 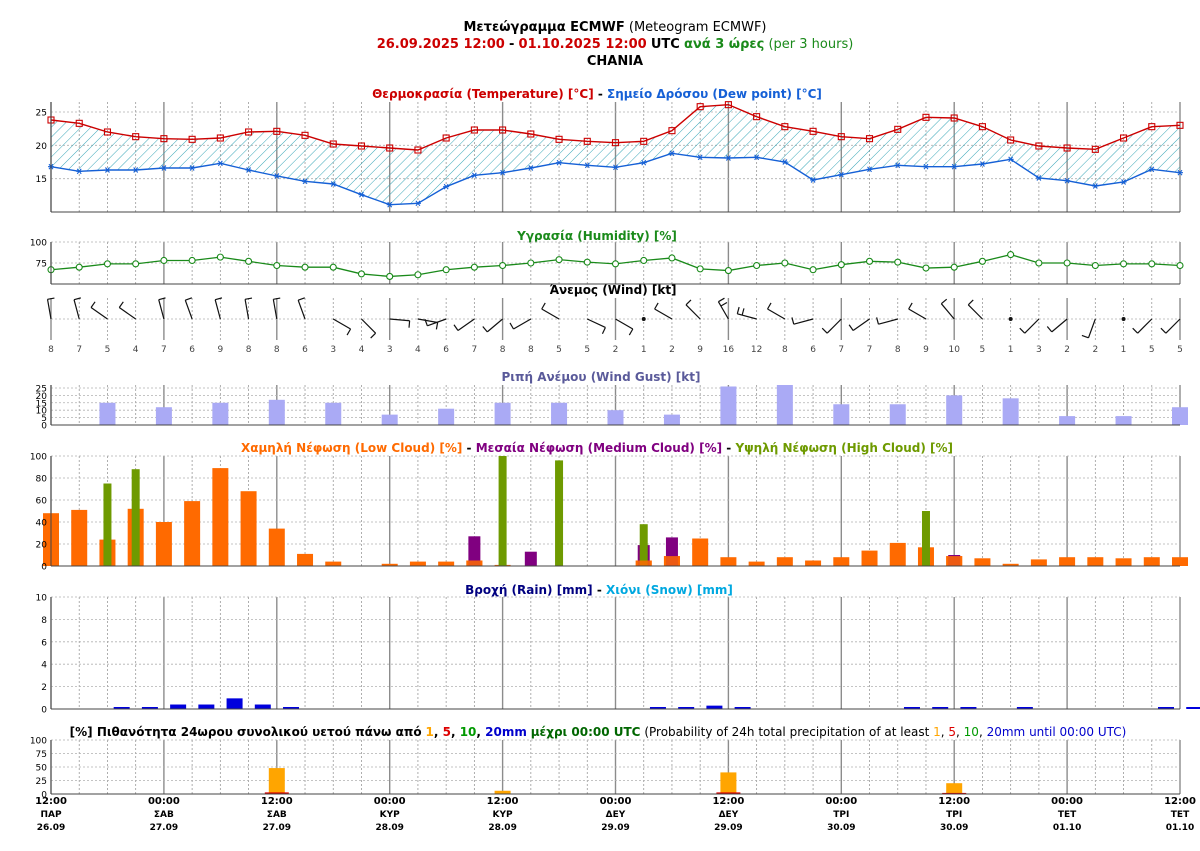 What do you see at coordinates (42, 524) in the screenshot?
I see `cloud-ytick-label: 40` at bounding box center [42, 524].